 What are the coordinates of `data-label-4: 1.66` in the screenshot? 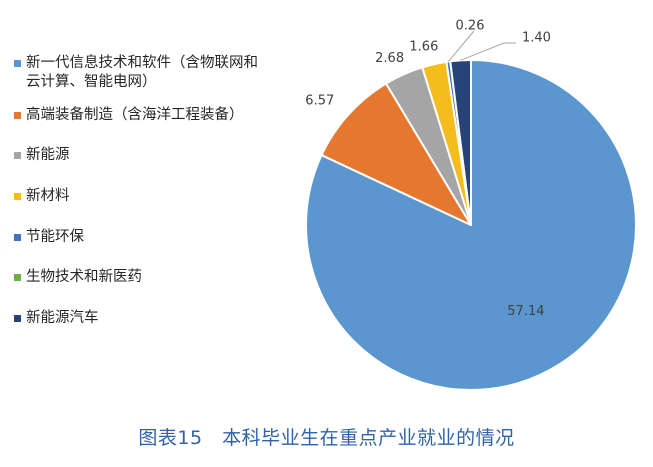 It's located at (423, 46).